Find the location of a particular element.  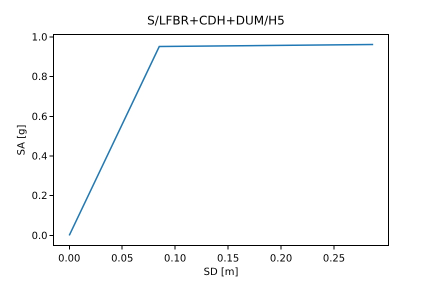

x-axis-title: SD [m] is located at coordinates (221, 272).